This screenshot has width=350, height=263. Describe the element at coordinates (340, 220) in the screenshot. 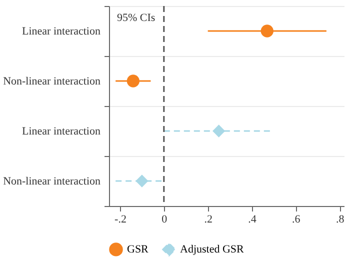

I see `x-tick-label: .8` at that location.